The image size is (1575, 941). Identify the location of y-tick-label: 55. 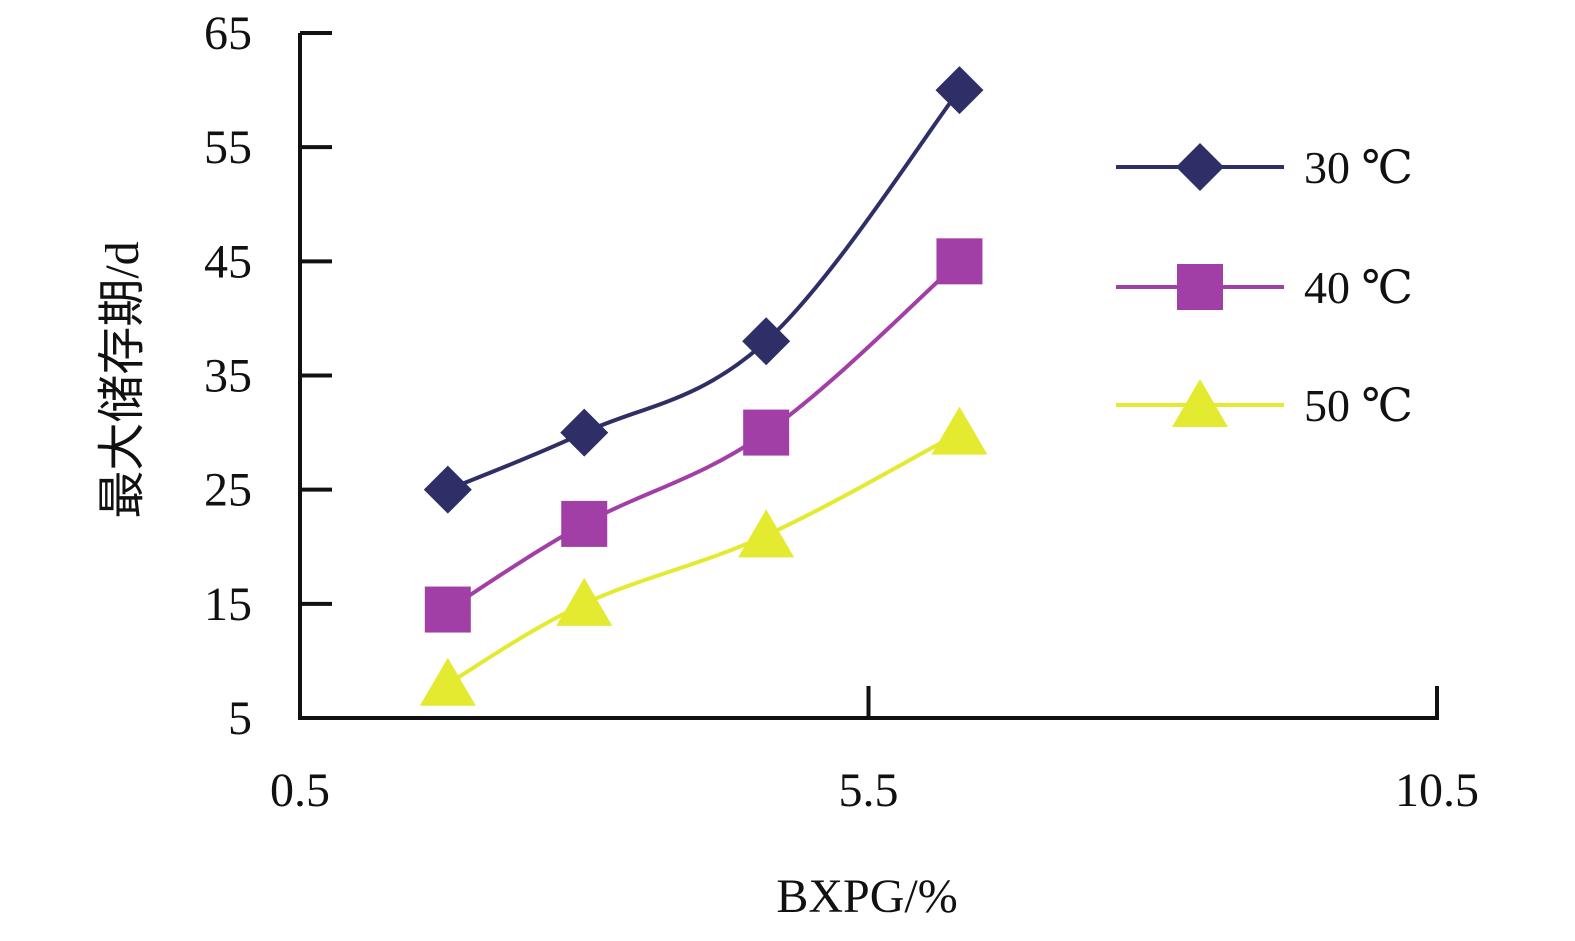
(228, 147).